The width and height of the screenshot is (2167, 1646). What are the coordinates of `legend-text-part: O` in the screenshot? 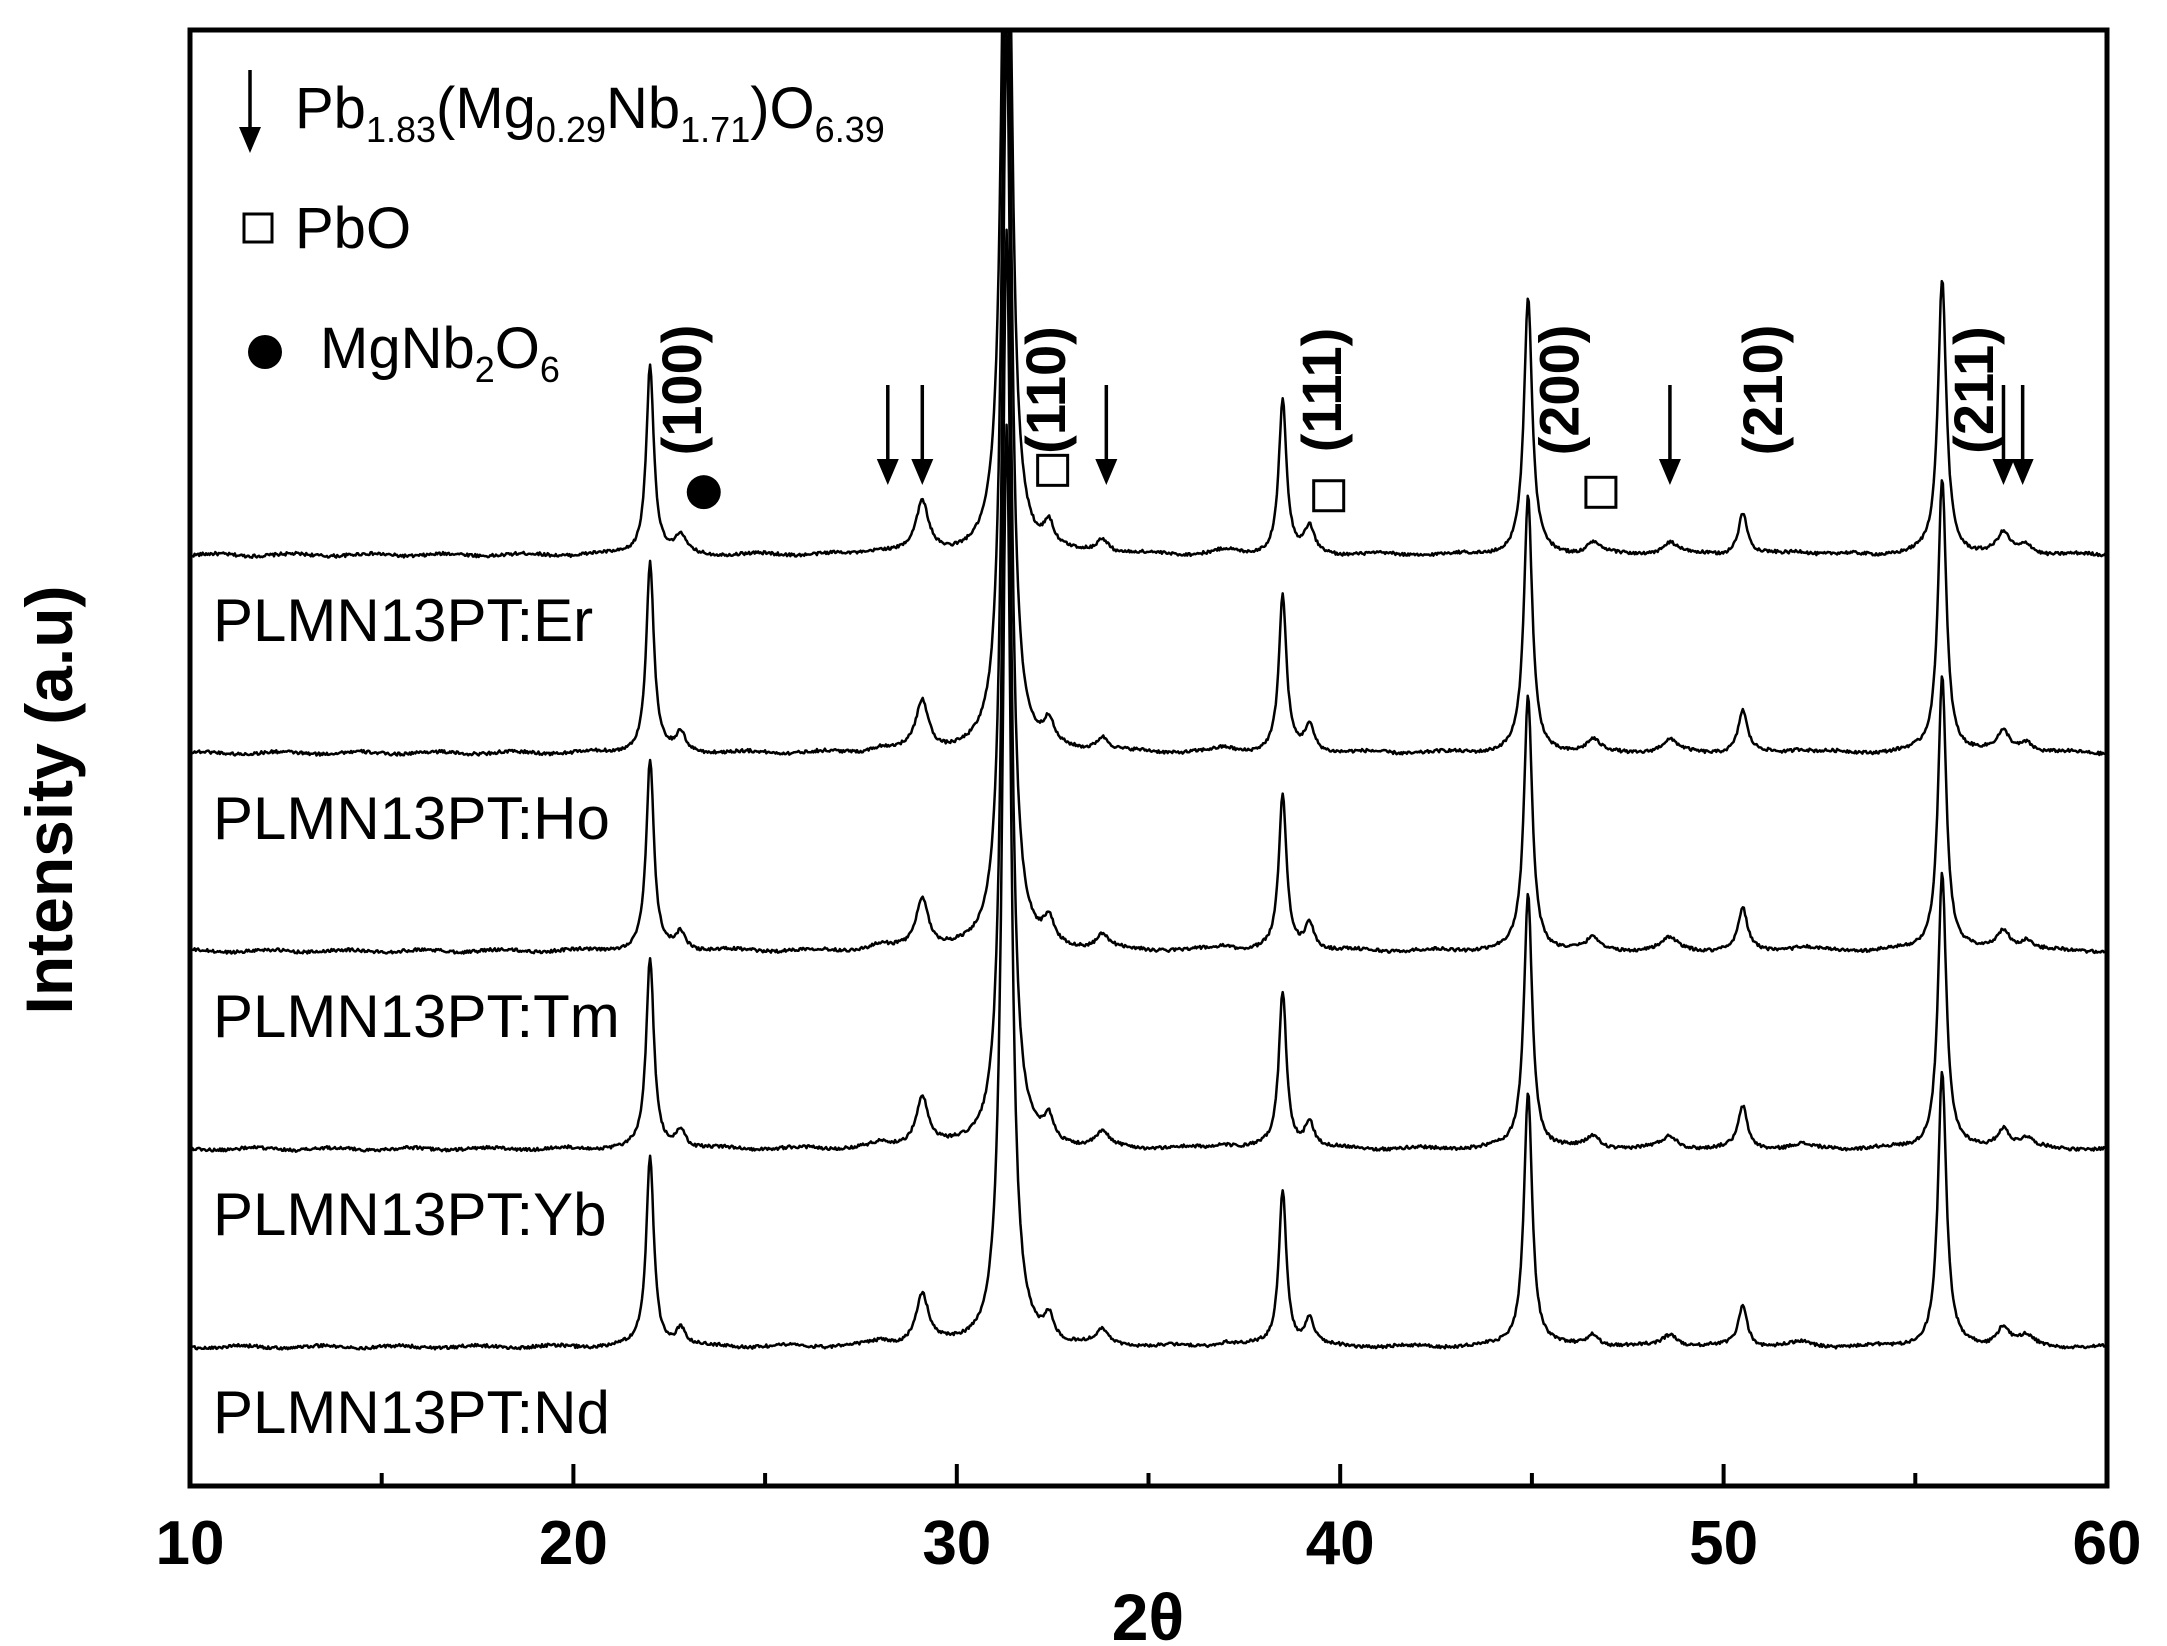 It's located at (517, 348).